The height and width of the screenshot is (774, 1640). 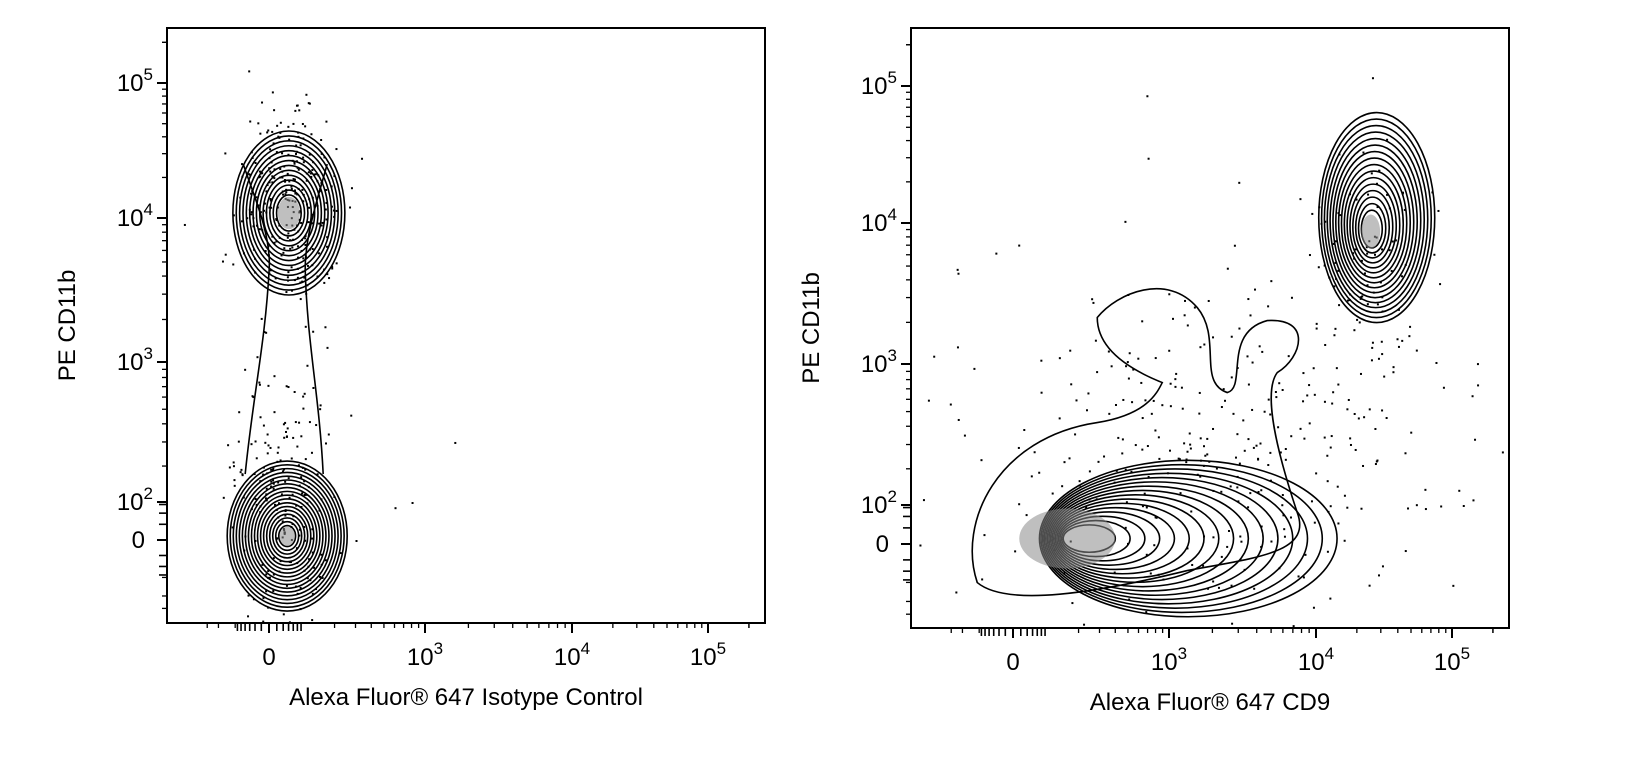 I want to click on y-axis-label: PE CD11b, so click(x=67, y=326).